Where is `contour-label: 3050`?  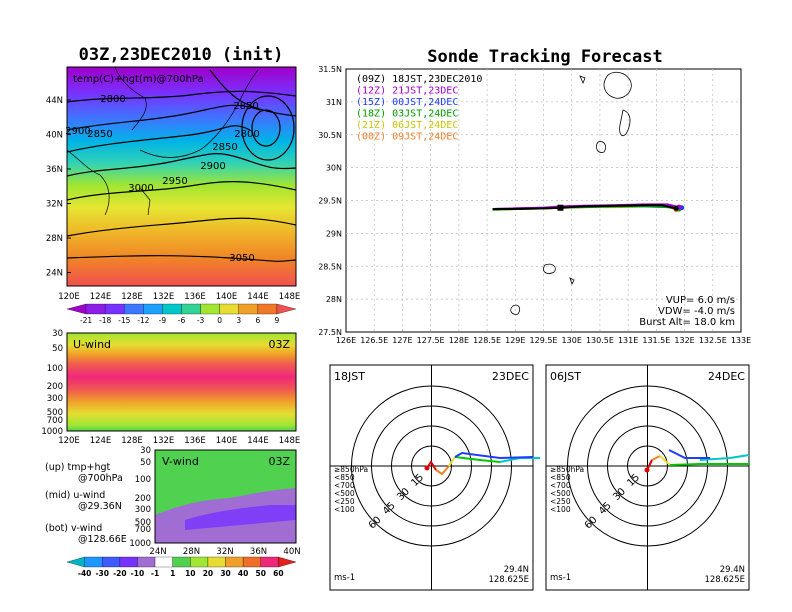 contour-label: 3050 is located at coordinates (241, 258).